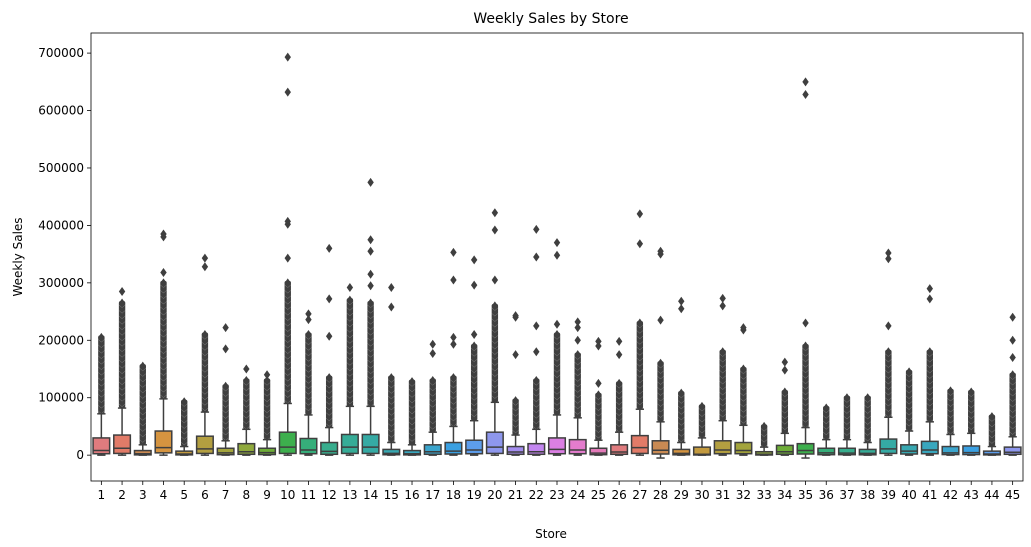  What do you see at coordinates (61, 283) in the screenshot?
I see `y-tick-label: 300000` at bounding box center [61, 283].